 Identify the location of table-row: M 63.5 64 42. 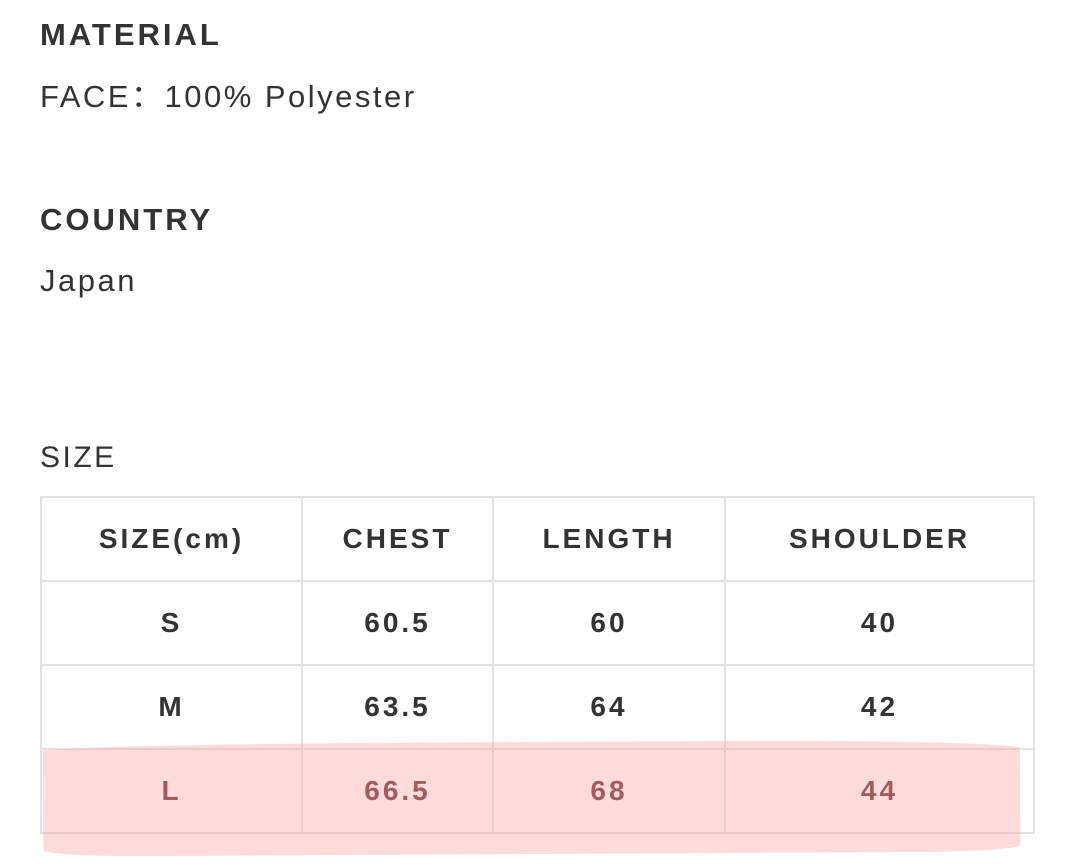
(537, 707).